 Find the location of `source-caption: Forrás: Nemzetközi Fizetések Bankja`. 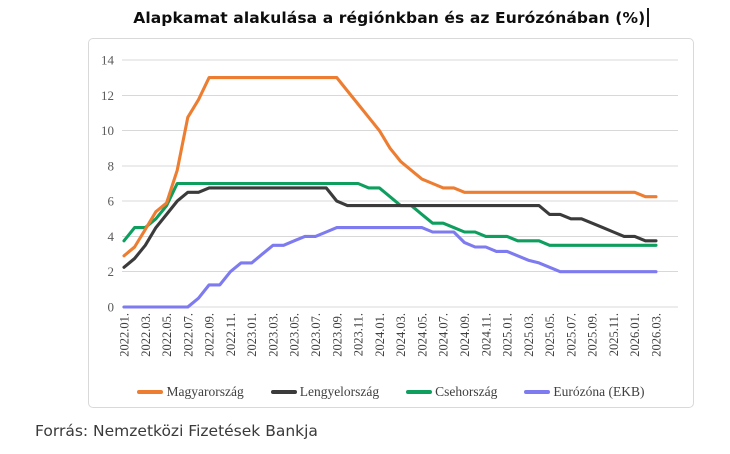

source-caption: Forrás: Nemzetközi Fizetések Bankja is located at coordinates (176, 431).